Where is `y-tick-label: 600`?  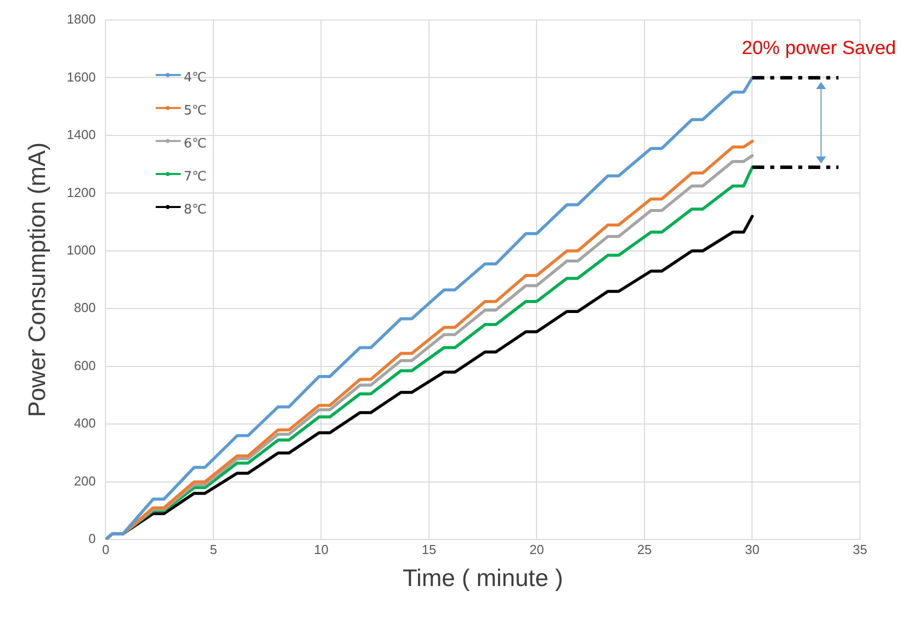 y-tick-label: 600 is located at coordinates (85, 365).